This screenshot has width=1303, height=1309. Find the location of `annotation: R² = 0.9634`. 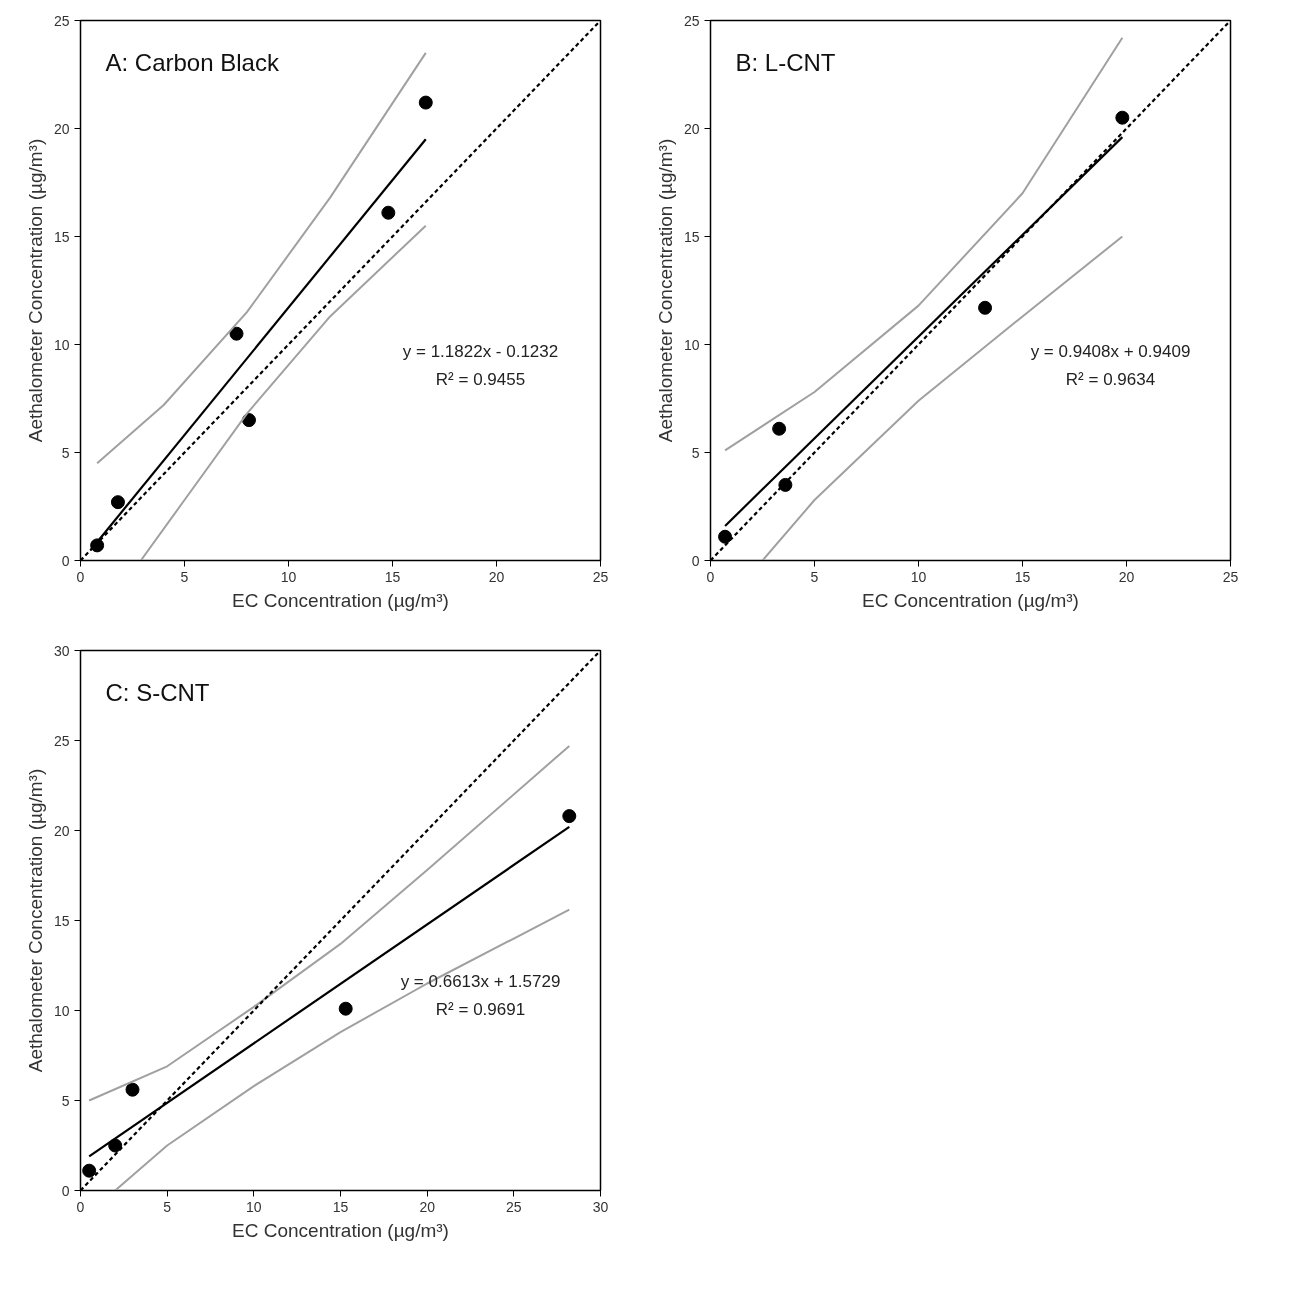

annotation: R² = 0.9634 is located at coordinates (1110, 379).